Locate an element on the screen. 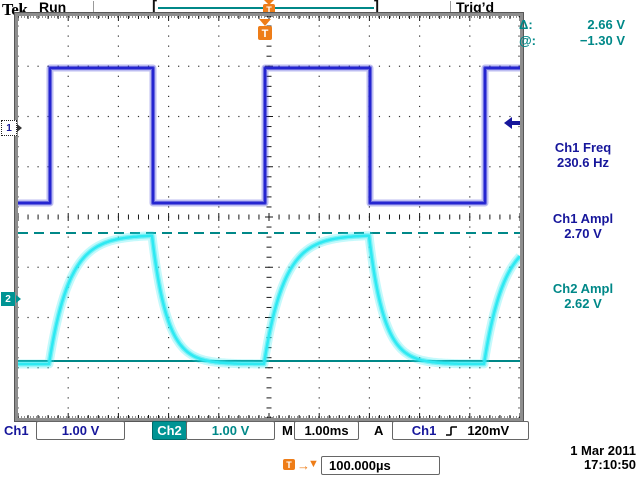 This screenshot has height=480, width=640. trigger-marker-arrow-icon is located at coordinates (269, 2).